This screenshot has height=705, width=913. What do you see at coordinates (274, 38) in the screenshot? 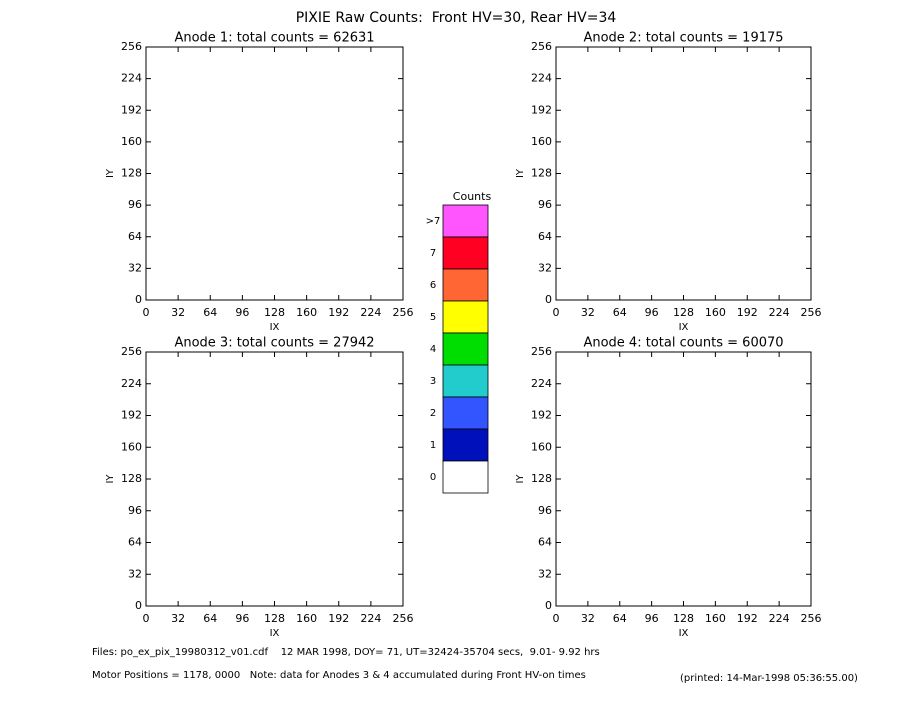
I see `panel-title: Anode 1: total counts = 62631` at bounding box center [274, 38].